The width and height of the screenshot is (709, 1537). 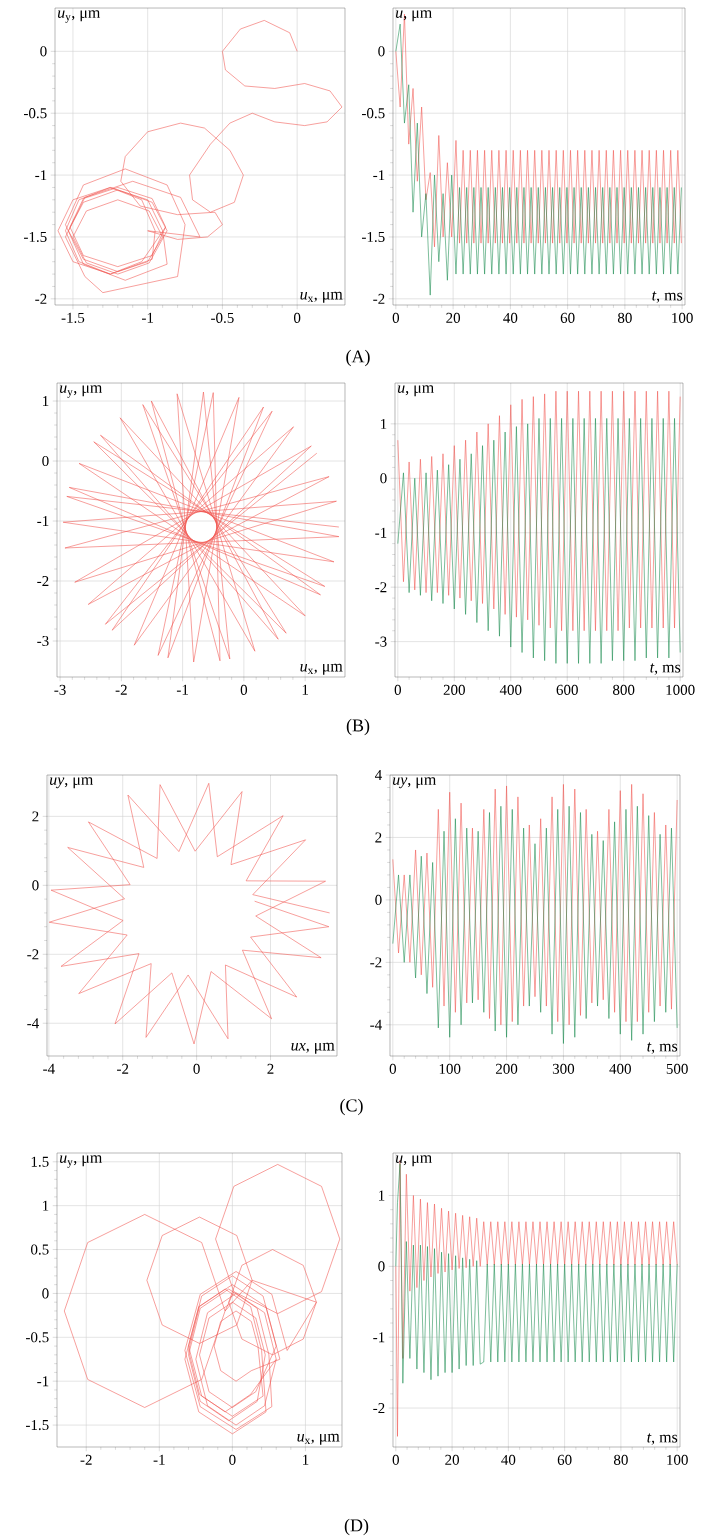 What do you see at coordinates (356, 1527) in the screenshot?
I see `text: (D)` at bounding box center [356, 1527].